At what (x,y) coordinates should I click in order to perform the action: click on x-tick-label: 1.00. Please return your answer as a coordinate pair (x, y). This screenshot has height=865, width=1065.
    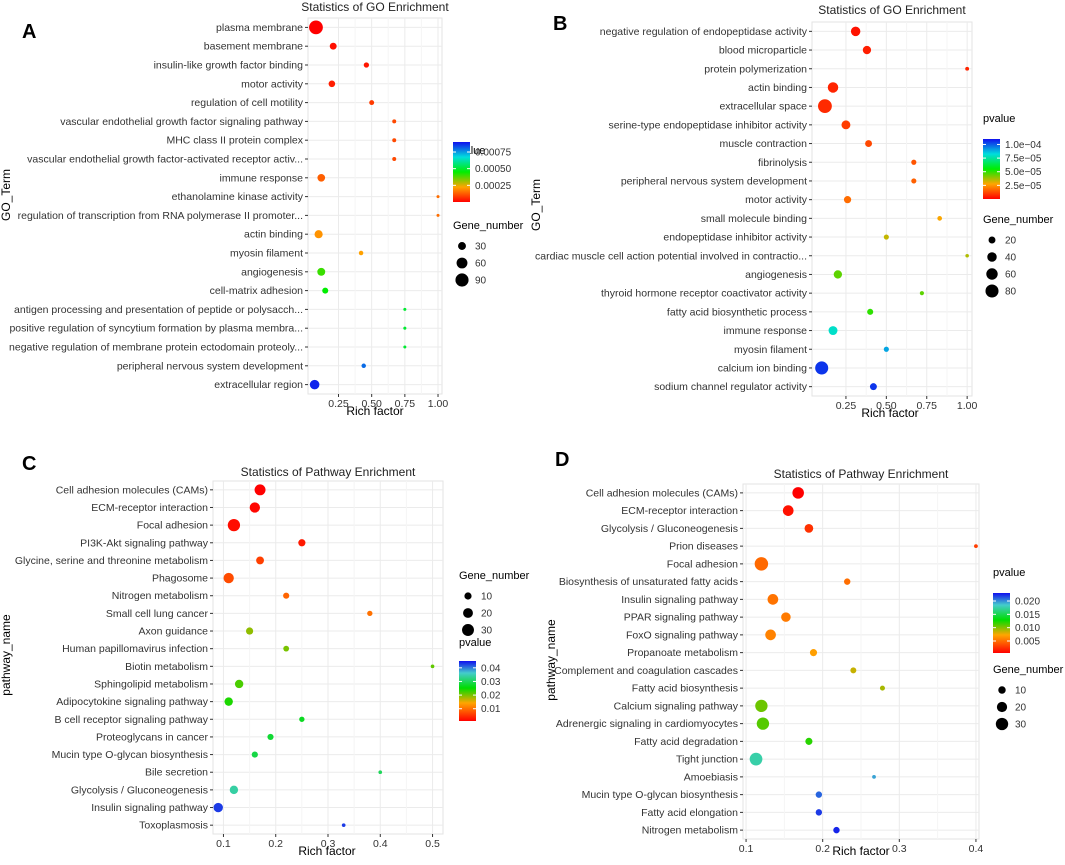
    Looking at the image, I should click on (967, 406).